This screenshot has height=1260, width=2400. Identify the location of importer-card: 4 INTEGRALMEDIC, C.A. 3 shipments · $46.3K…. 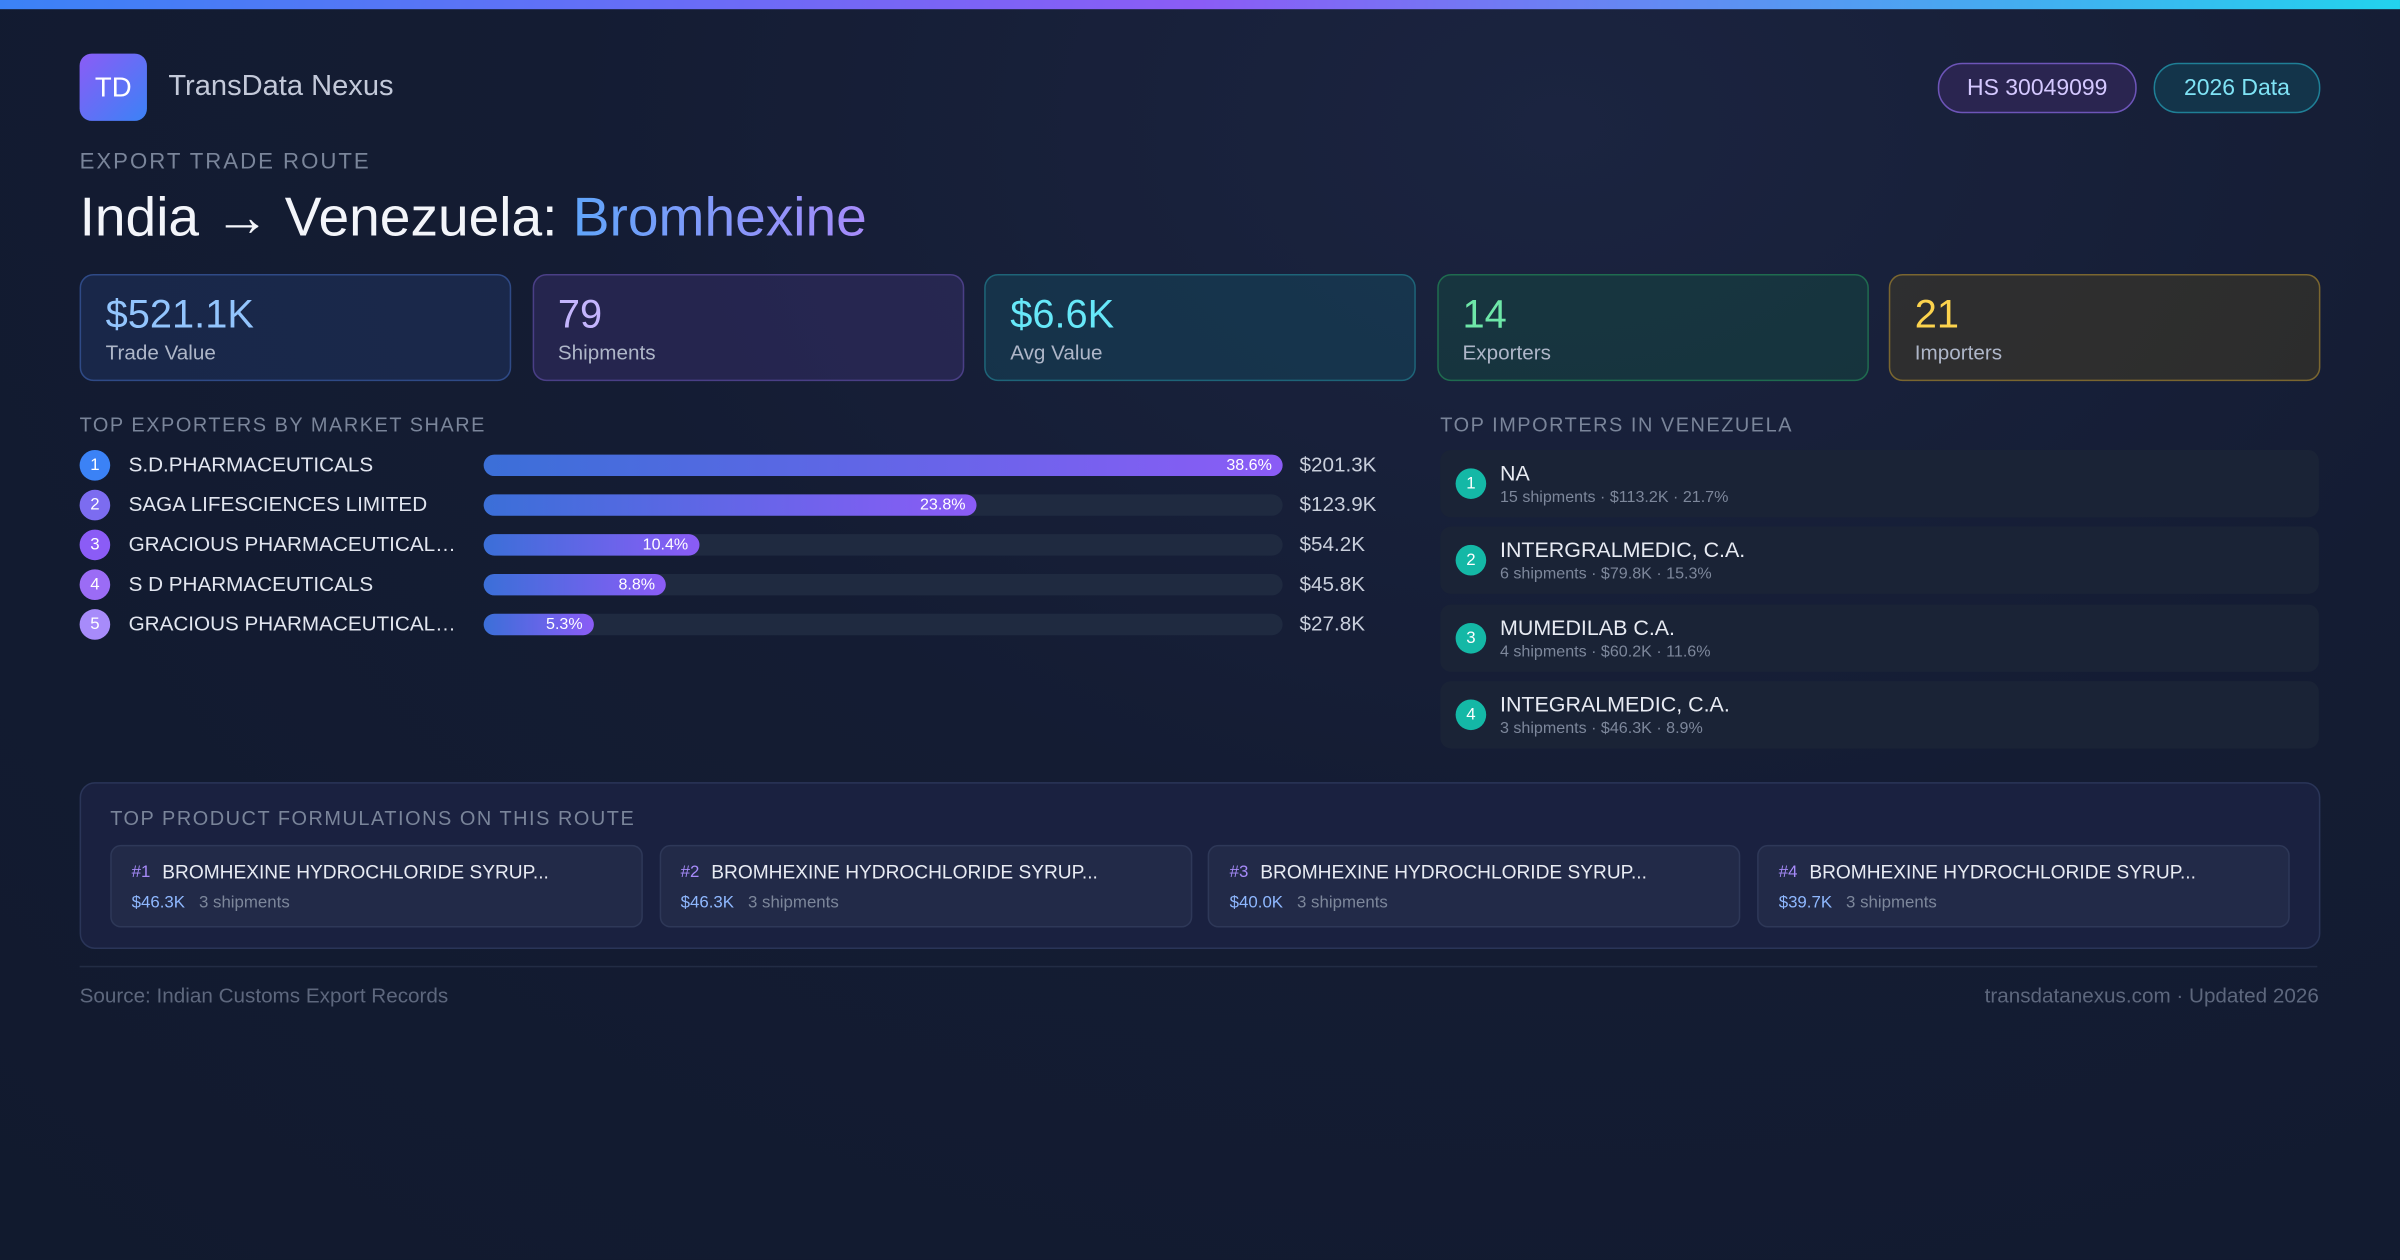
(1879, 714).